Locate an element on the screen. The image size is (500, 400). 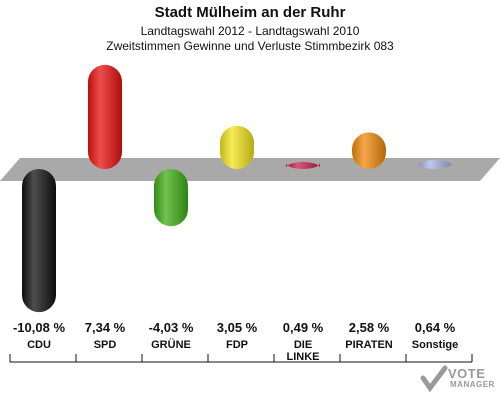
bar-cdu is located at coordinates (39, 241).